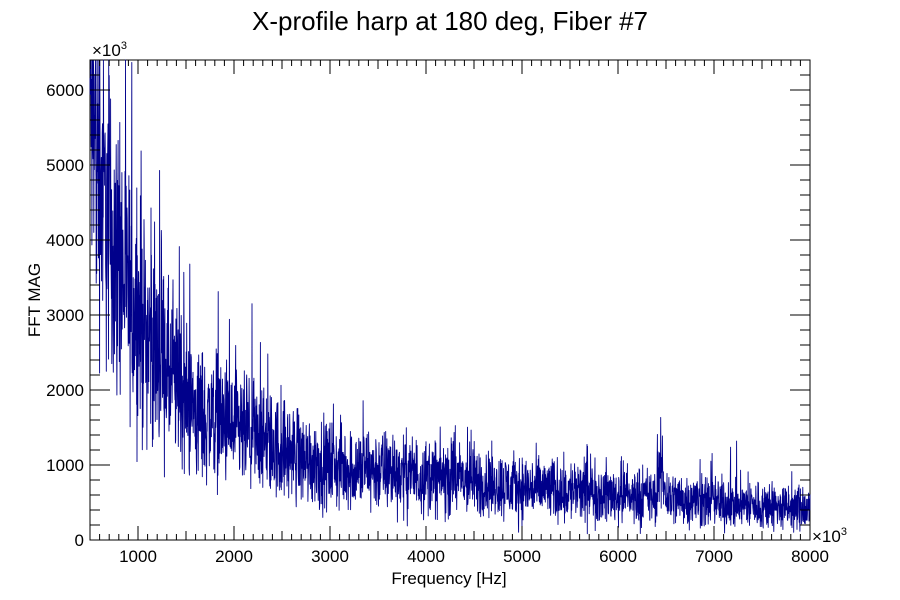 Image resolution: width=900 pixels, height=600 pixels. I want to click on x-tick-label: 1000, so click(138, 556).